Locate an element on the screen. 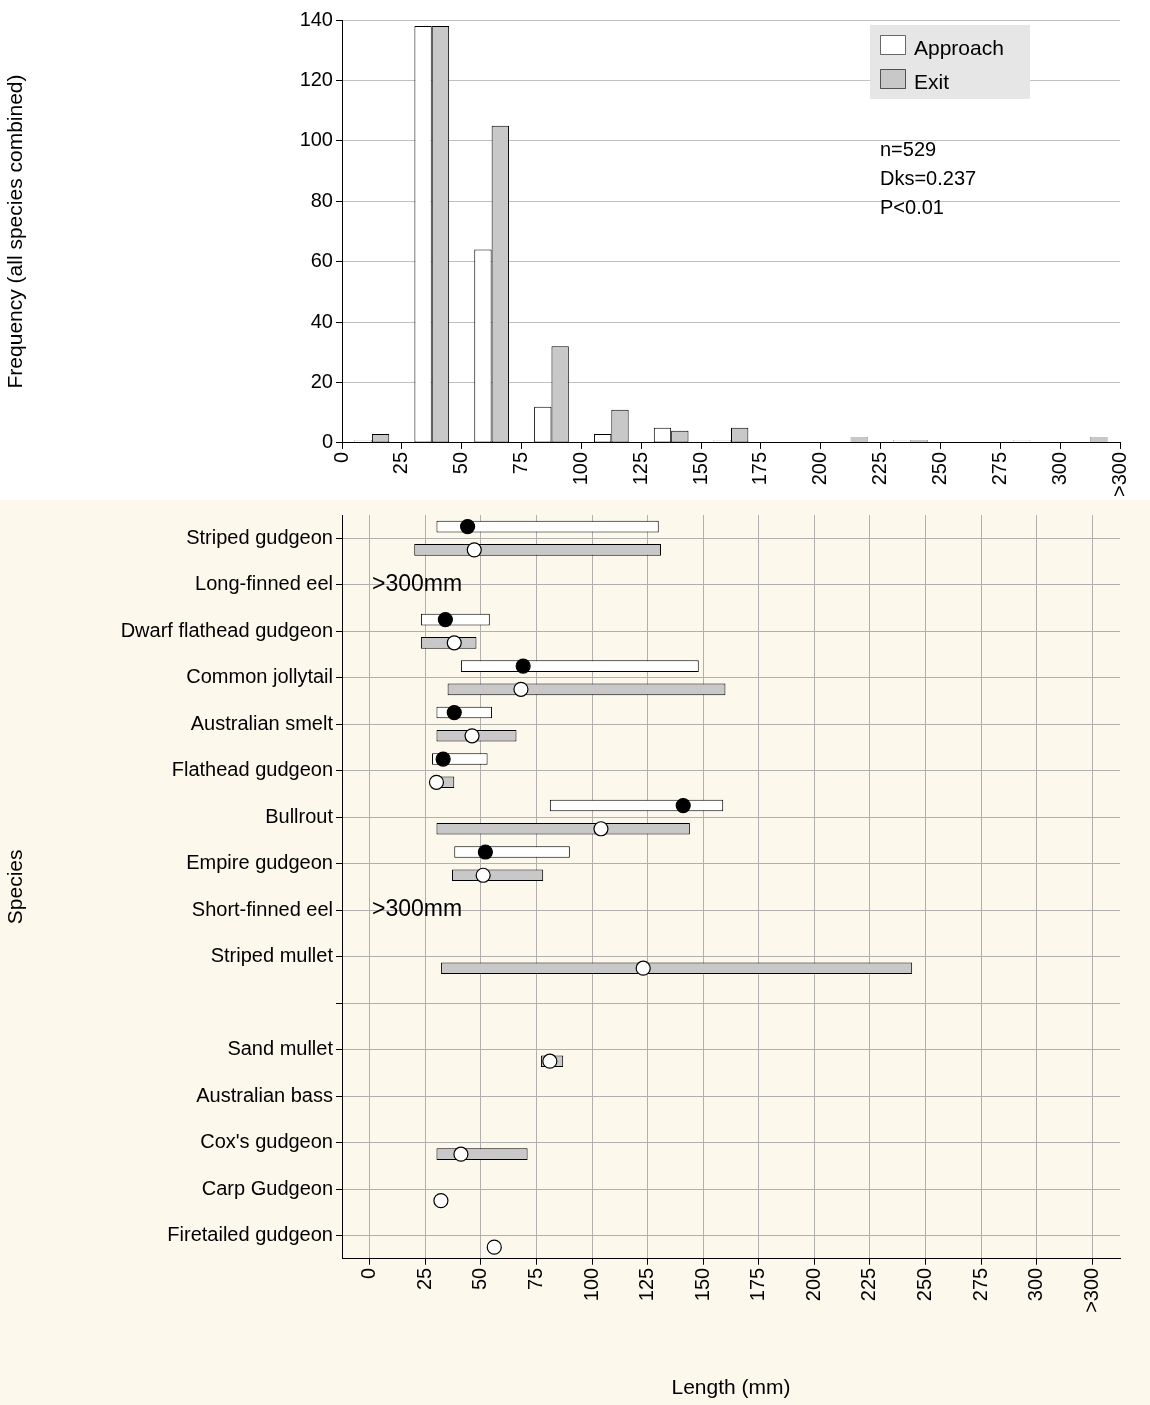 This screenshot has width=1150, height=1405. y-tick-label: Striped mullet is located at coordinates (272, 955).